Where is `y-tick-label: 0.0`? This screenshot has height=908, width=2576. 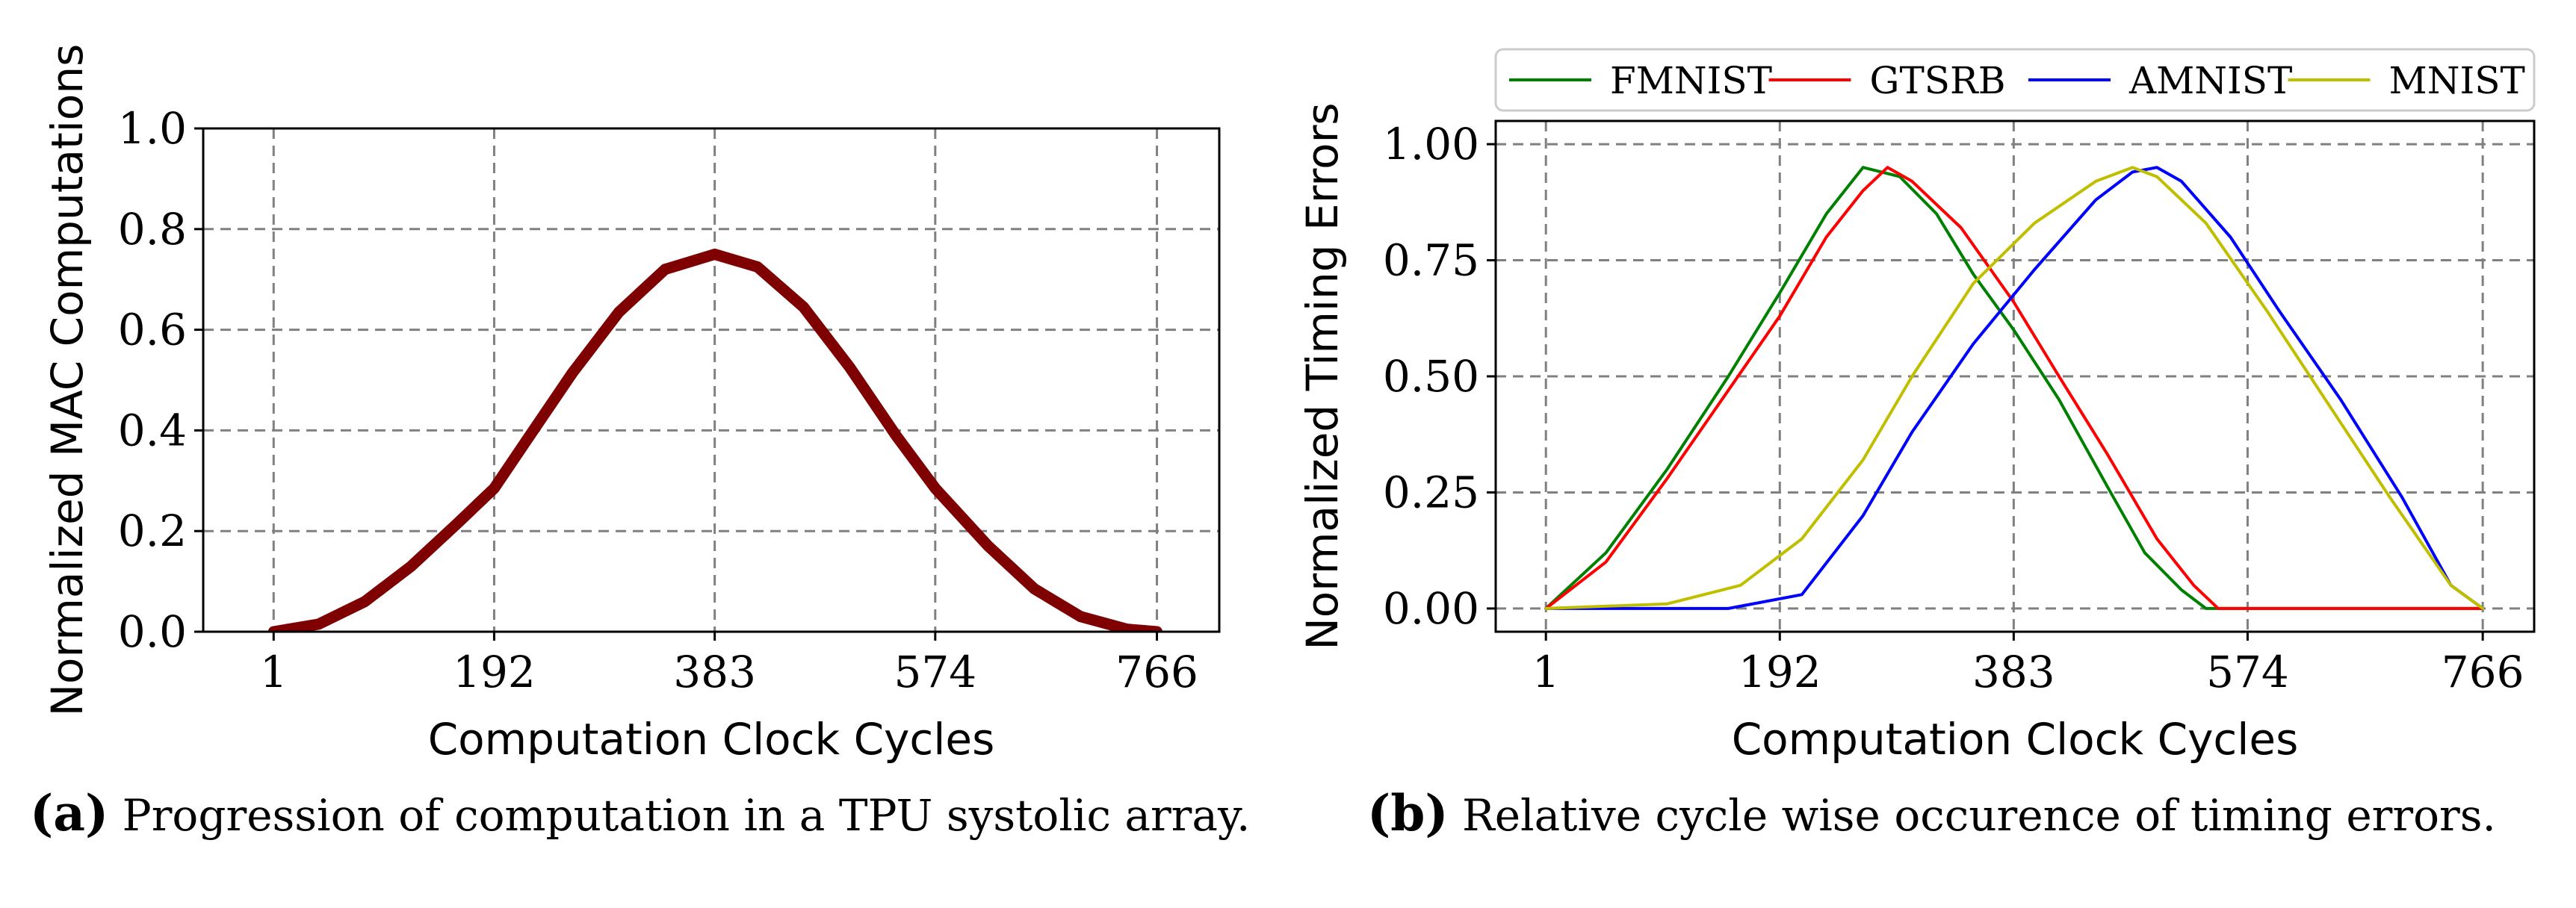 y-tick-label: 0.0 is located at coordinates (152, 631).